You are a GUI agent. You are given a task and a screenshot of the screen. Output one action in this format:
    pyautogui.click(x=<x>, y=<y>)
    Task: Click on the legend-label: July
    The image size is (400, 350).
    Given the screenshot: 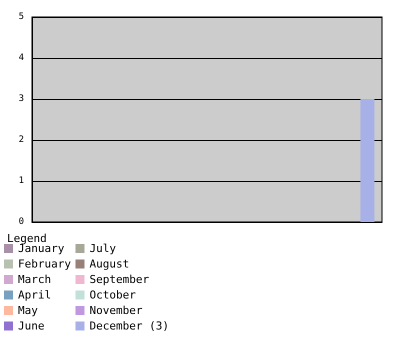 What is the action you would take?
    pyautogui.click(x=102, y=248)
    